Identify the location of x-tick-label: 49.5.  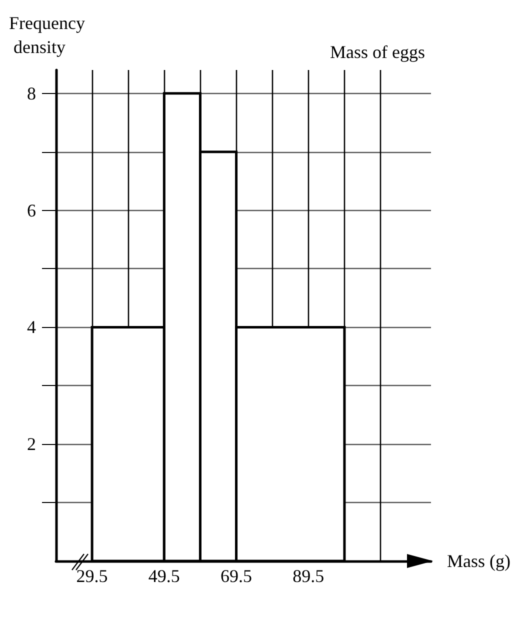
(164, 576).